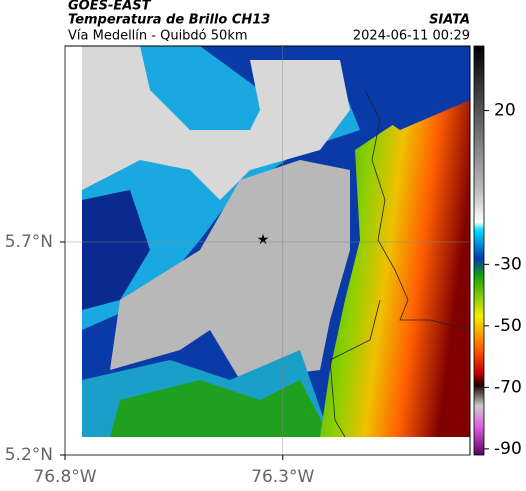 The image size is (526, 491). I want to click on colorbar-tick-label: -70, so click(508, 387).